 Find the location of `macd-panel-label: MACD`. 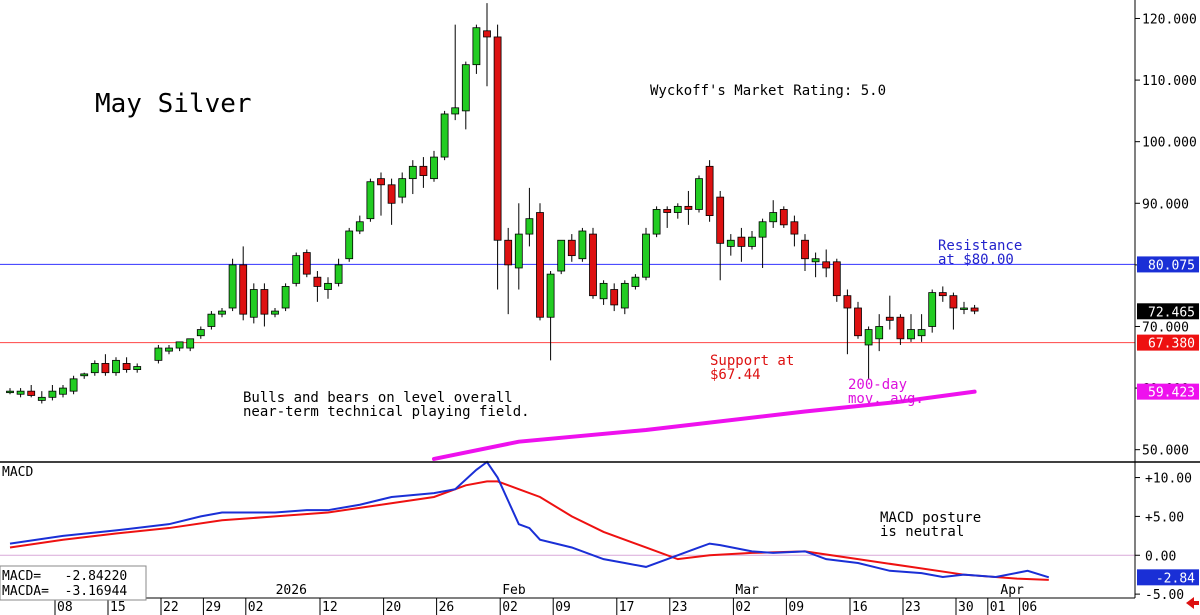

macd-panel-label: MACD is located at coordinates (17, 472).